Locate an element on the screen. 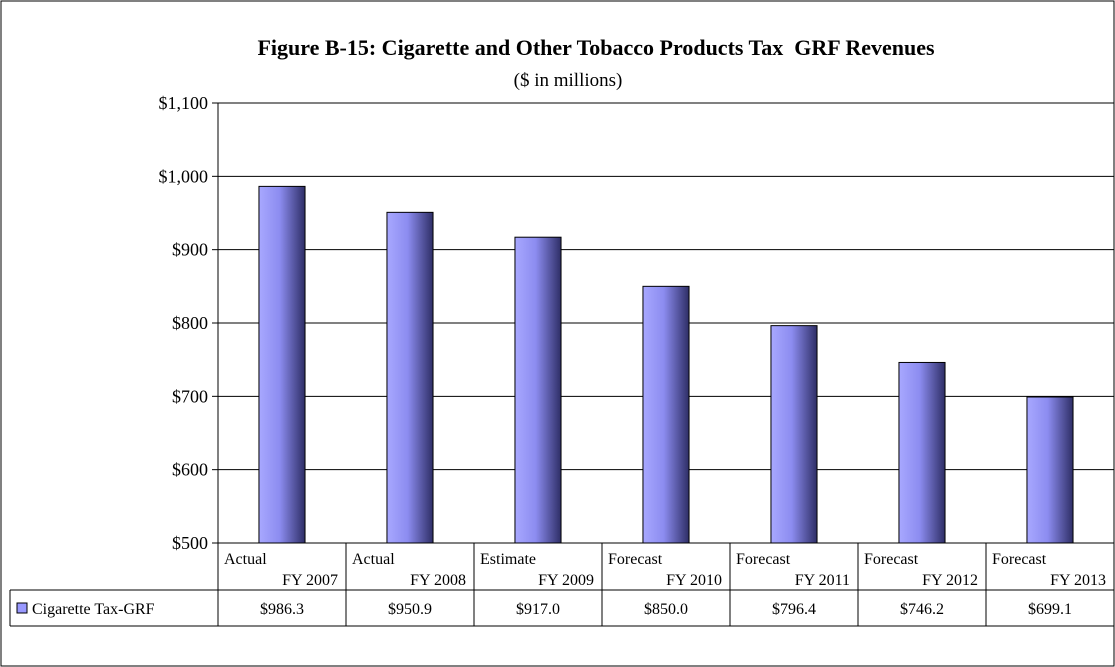 The height and width of the screenshot is (667, 1115). data-label: $917.0 is located at coordinates (538, 609).